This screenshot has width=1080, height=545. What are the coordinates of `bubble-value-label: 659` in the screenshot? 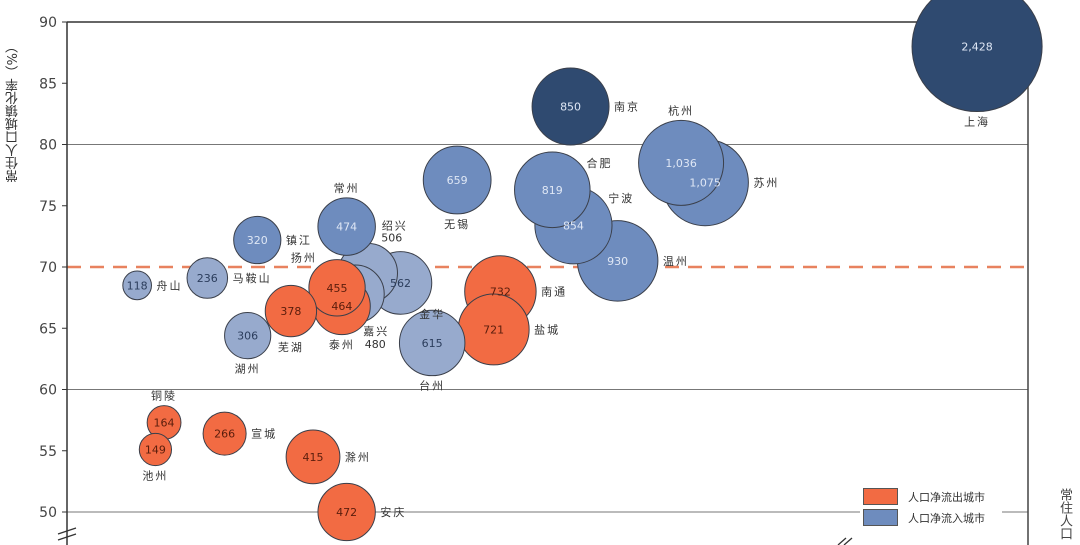 It's located at (457, 180).